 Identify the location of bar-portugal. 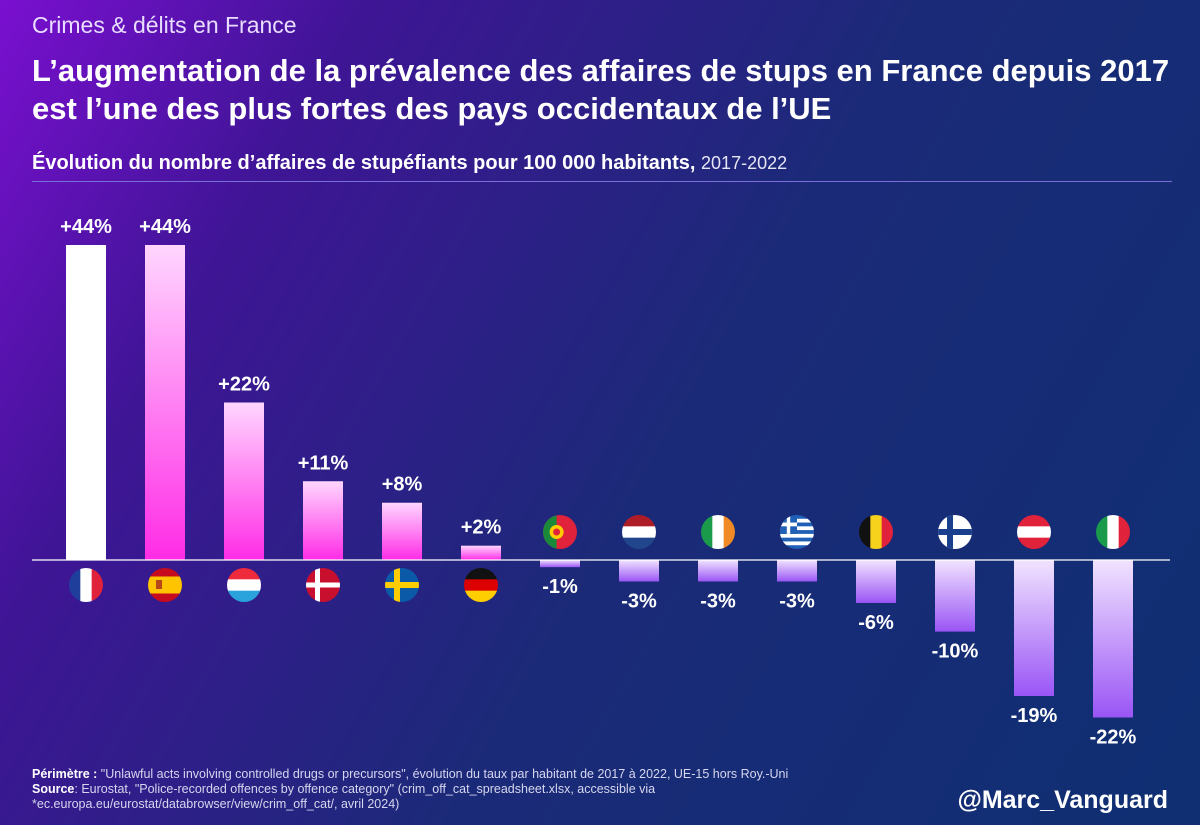
(560, 564).